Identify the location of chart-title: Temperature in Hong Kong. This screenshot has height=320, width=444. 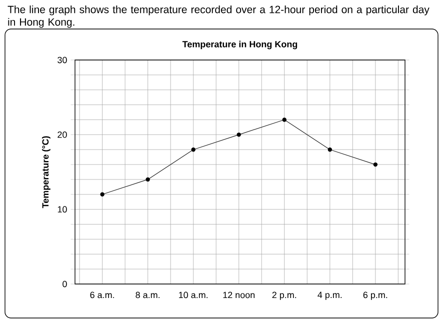
(240, 45).